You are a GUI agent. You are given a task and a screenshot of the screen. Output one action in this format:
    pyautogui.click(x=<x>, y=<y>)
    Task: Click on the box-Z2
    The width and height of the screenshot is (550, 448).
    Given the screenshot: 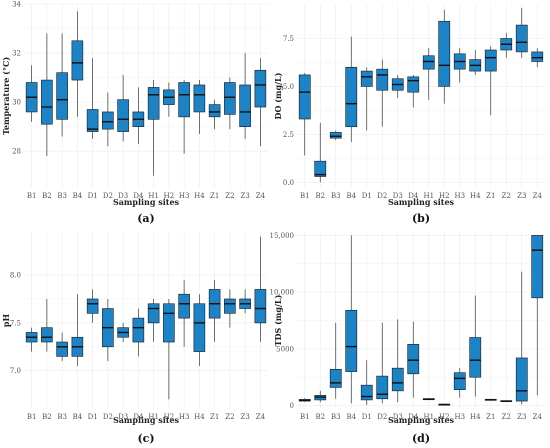 What is the action you would take?
    pyautogui.click(x=230, y=103)
    